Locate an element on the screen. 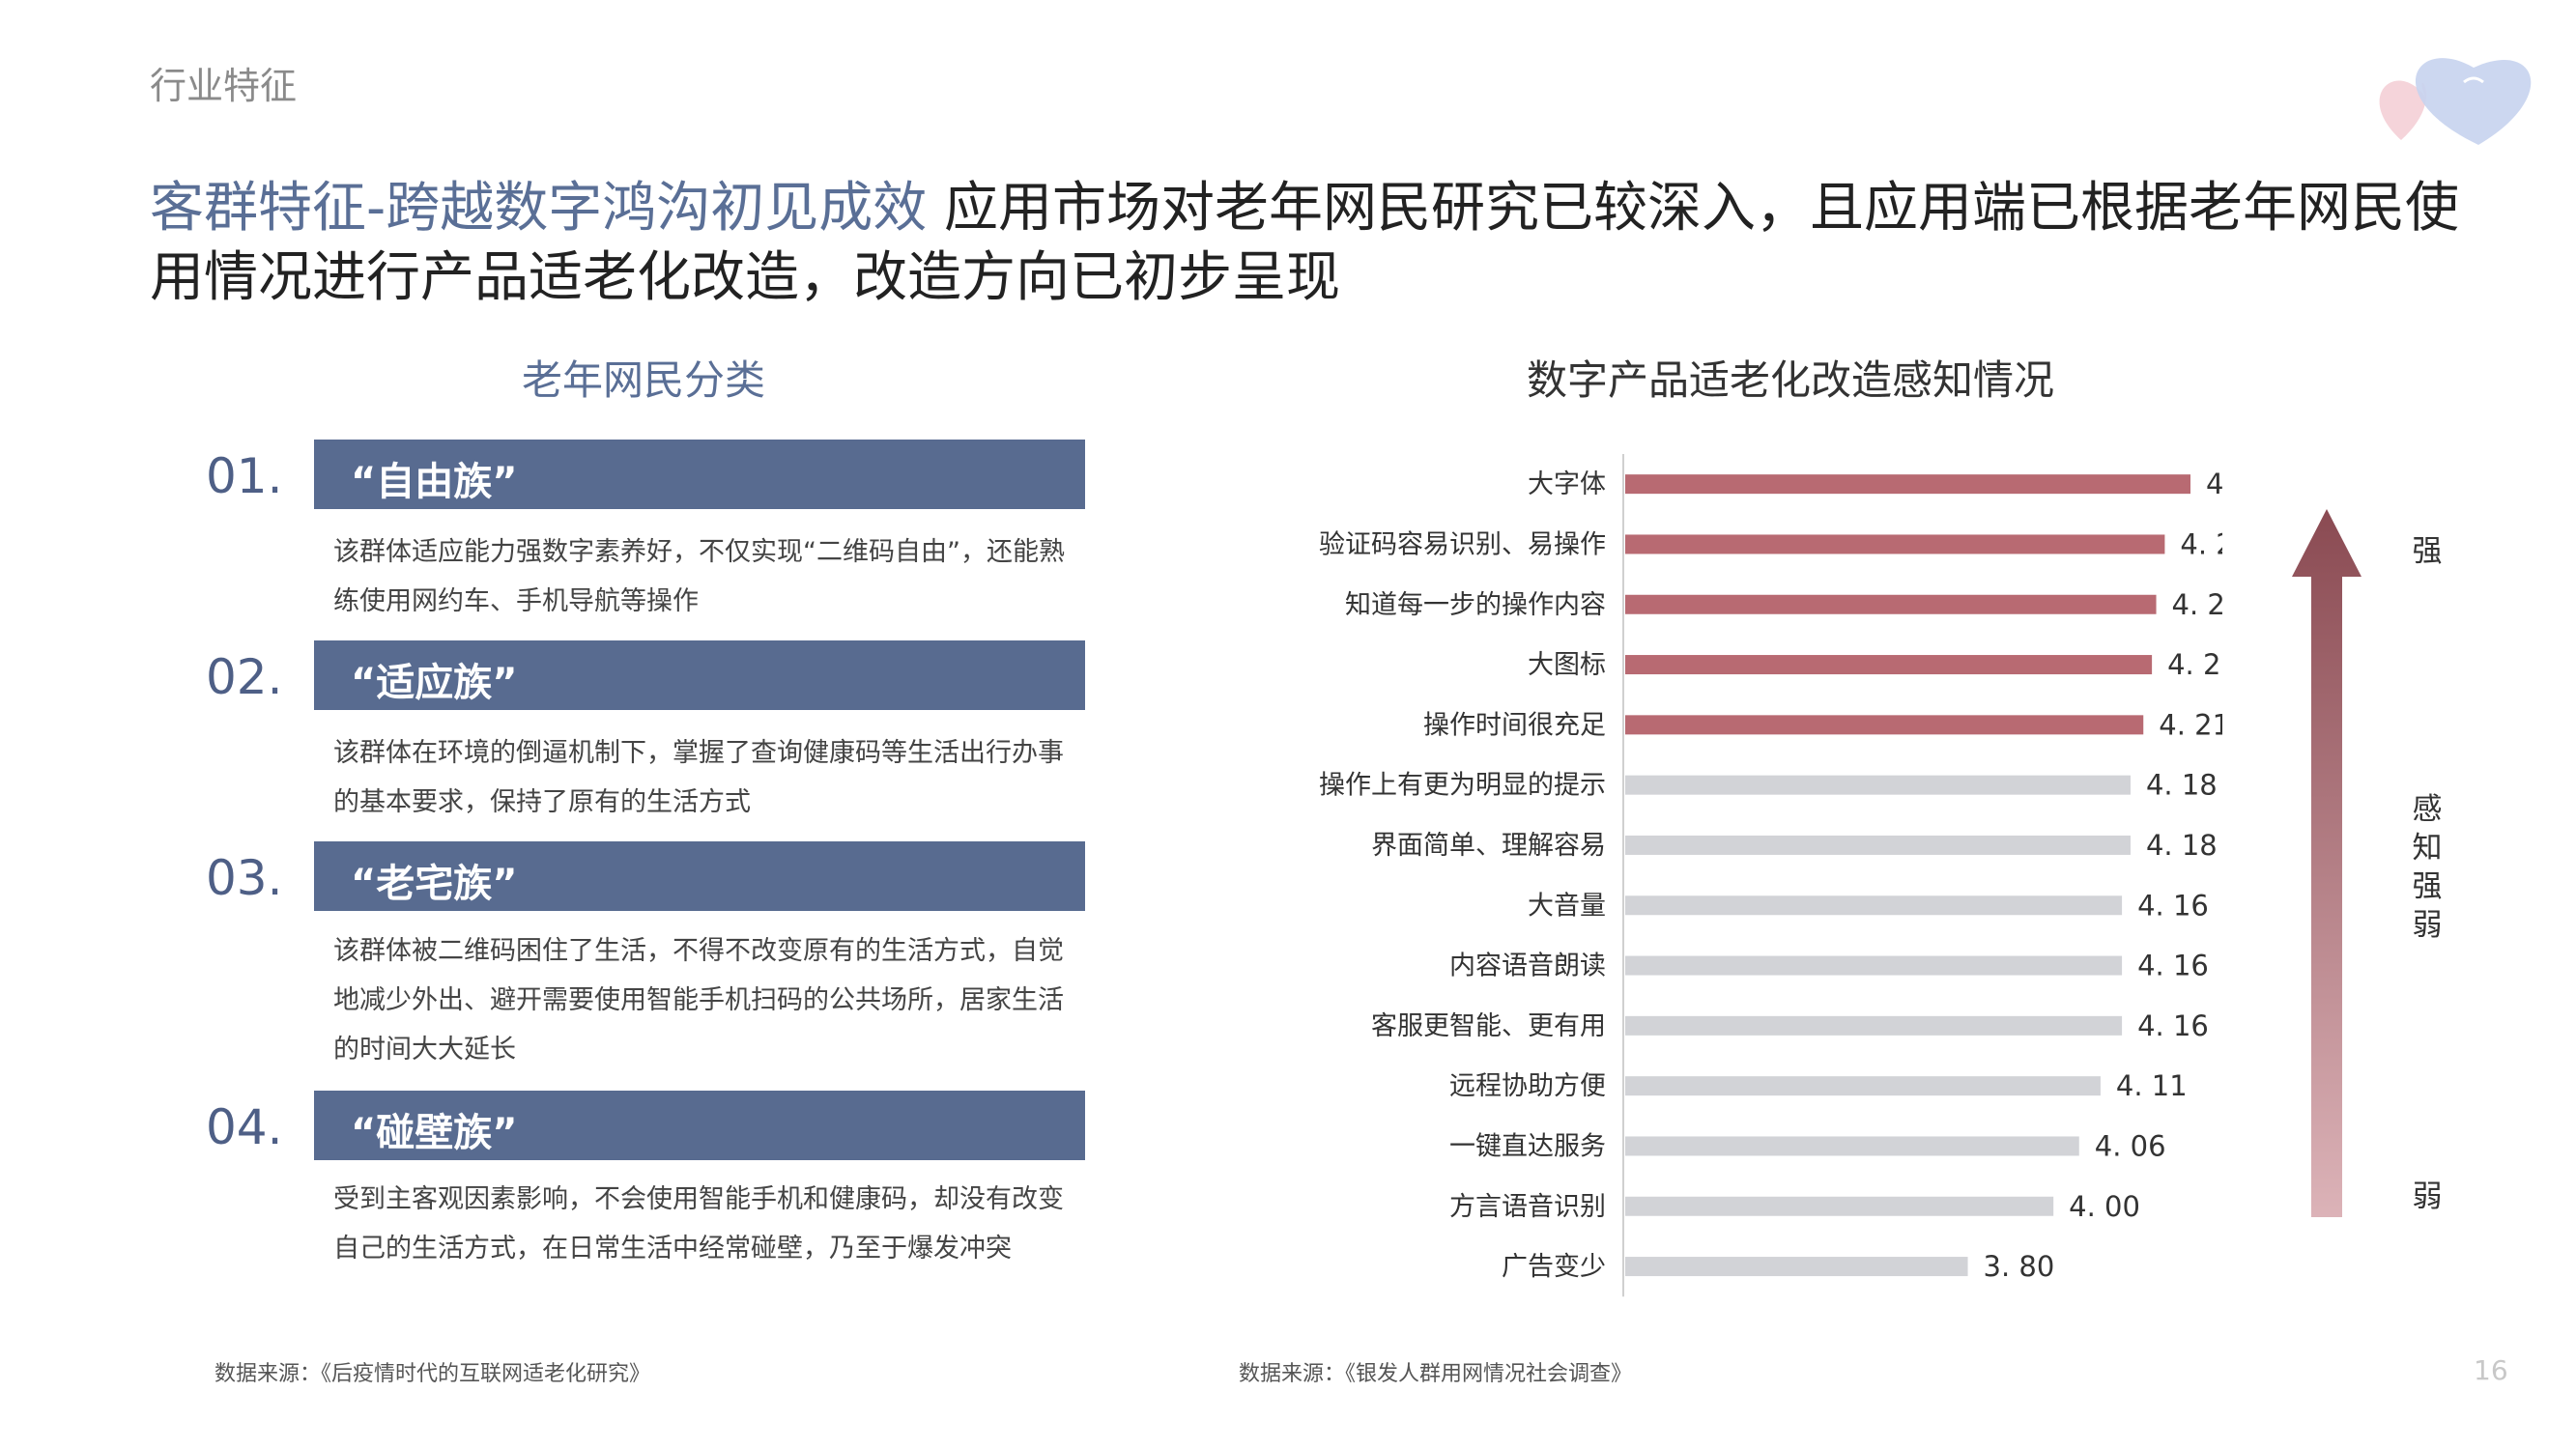 The width and height of the screenshot is (2576, 1449). category-tick-label: 广告变少 is located at coordinates (1554, 1267).